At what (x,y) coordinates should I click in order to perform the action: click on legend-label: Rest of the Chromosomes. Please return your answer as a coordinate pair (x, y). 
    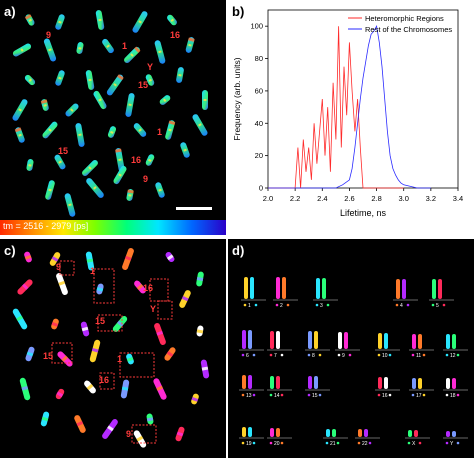
    Looking at the image, I should click on (408, 29).